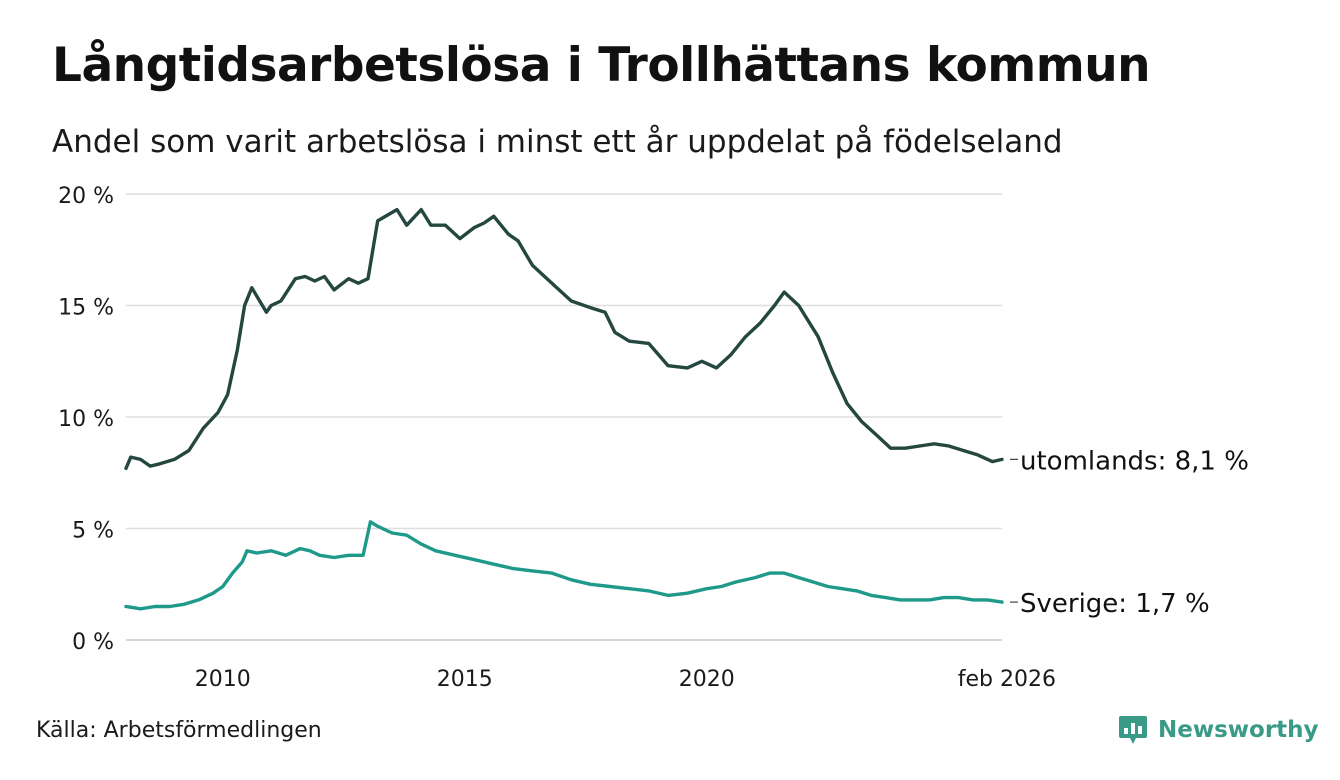 This screenshot has width=1340, height=780. I want to click on series-end-label-utomlands: utomlands: 8,1 %, so click(1134, 461).